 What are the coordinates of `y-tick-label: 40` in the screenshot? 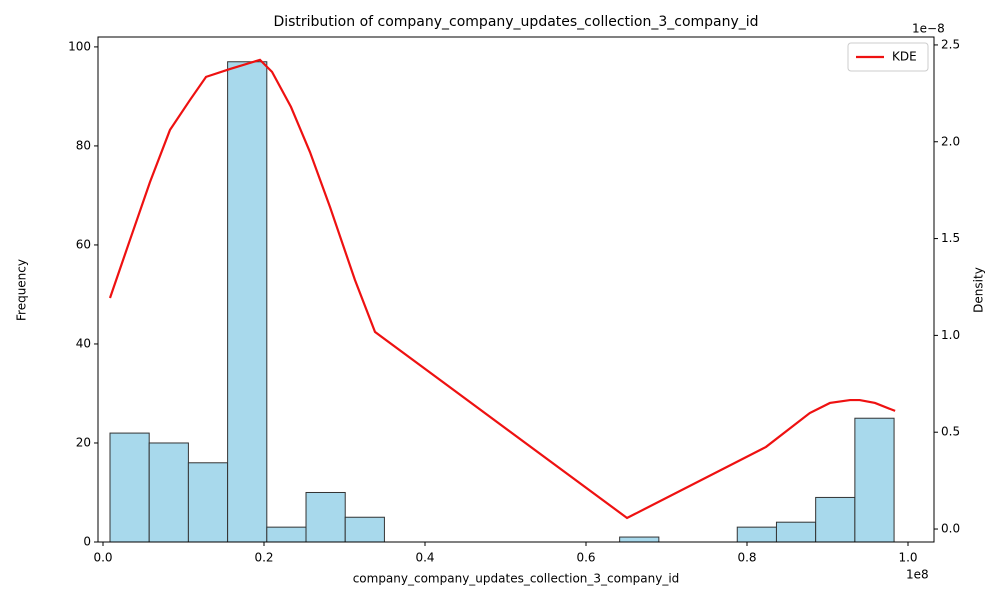 It's located at (83, 343).